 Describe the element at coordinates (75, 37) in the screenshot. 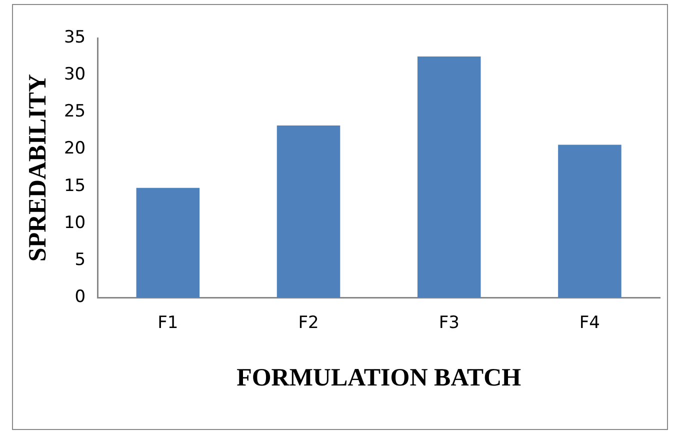

I see `y-tick-label: 35` at that location.